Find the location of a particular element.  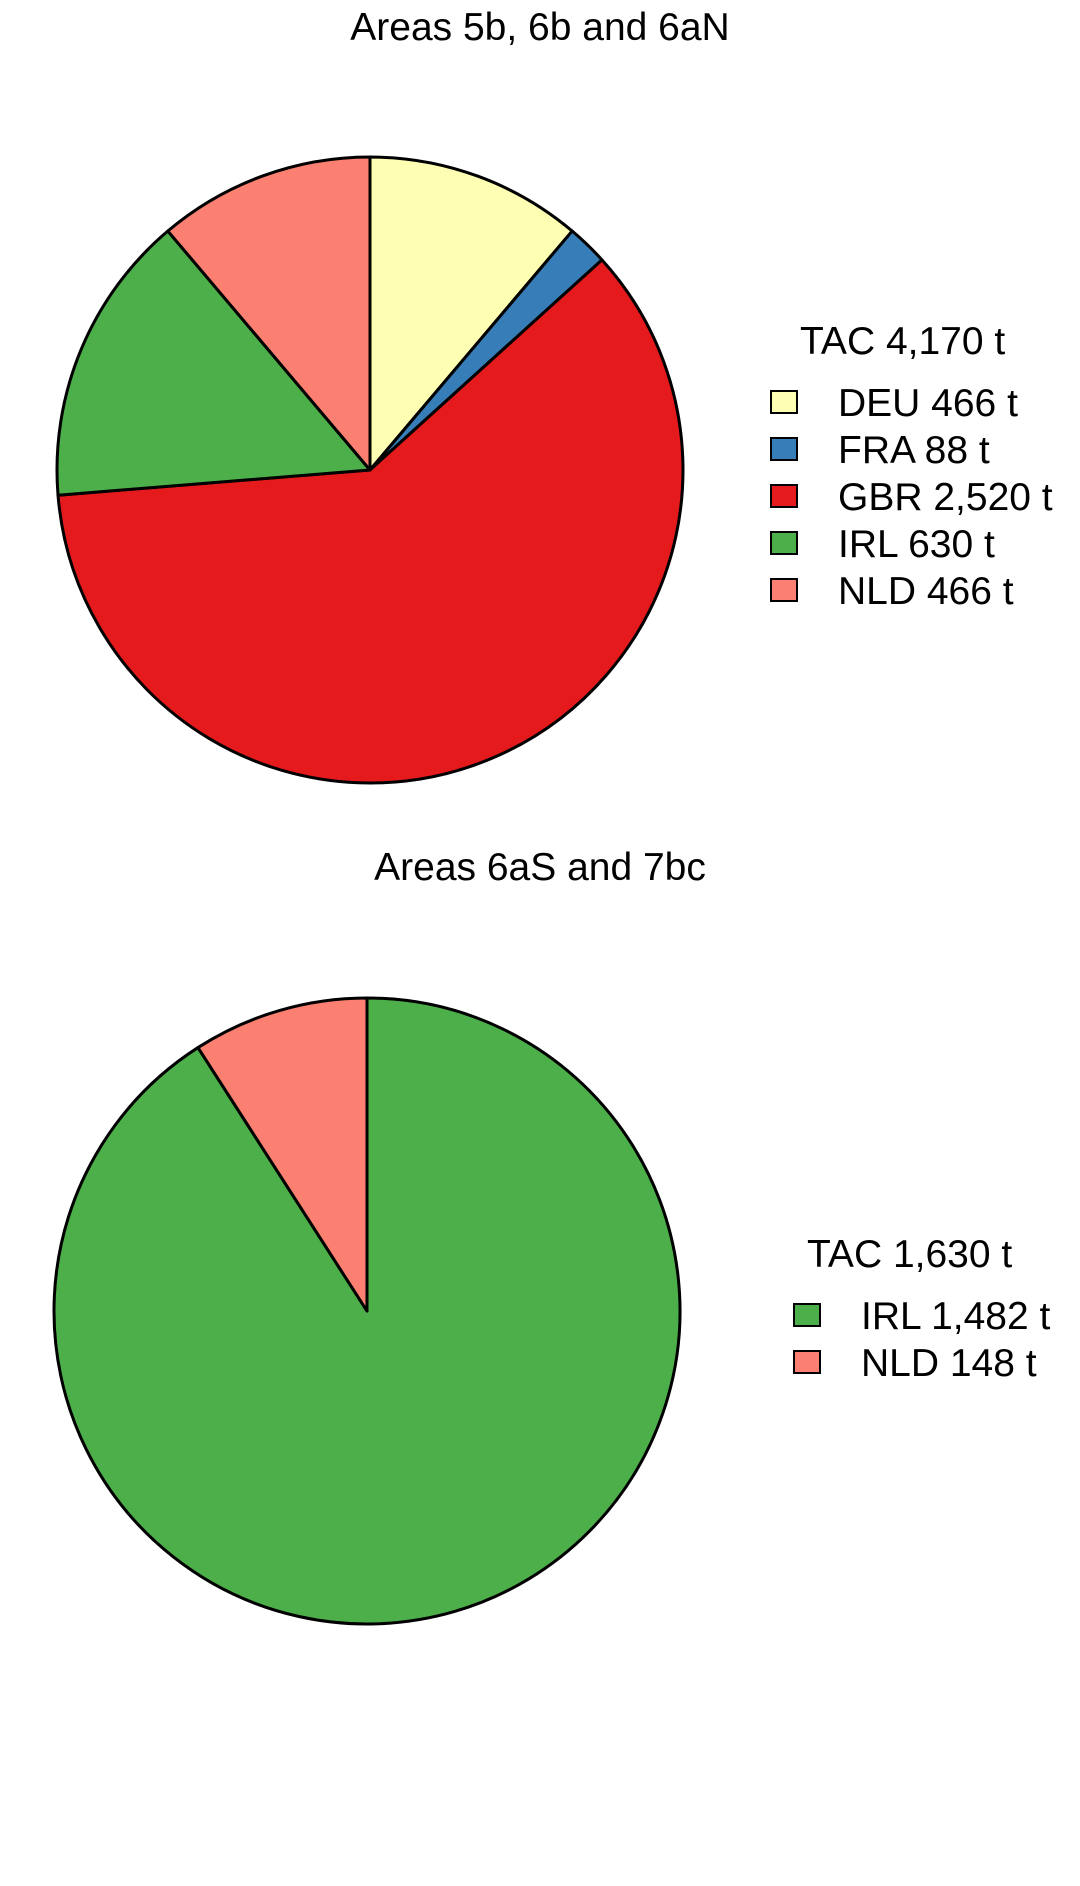

legend-label: NLD 466 t is located at coordinates (926, 591).